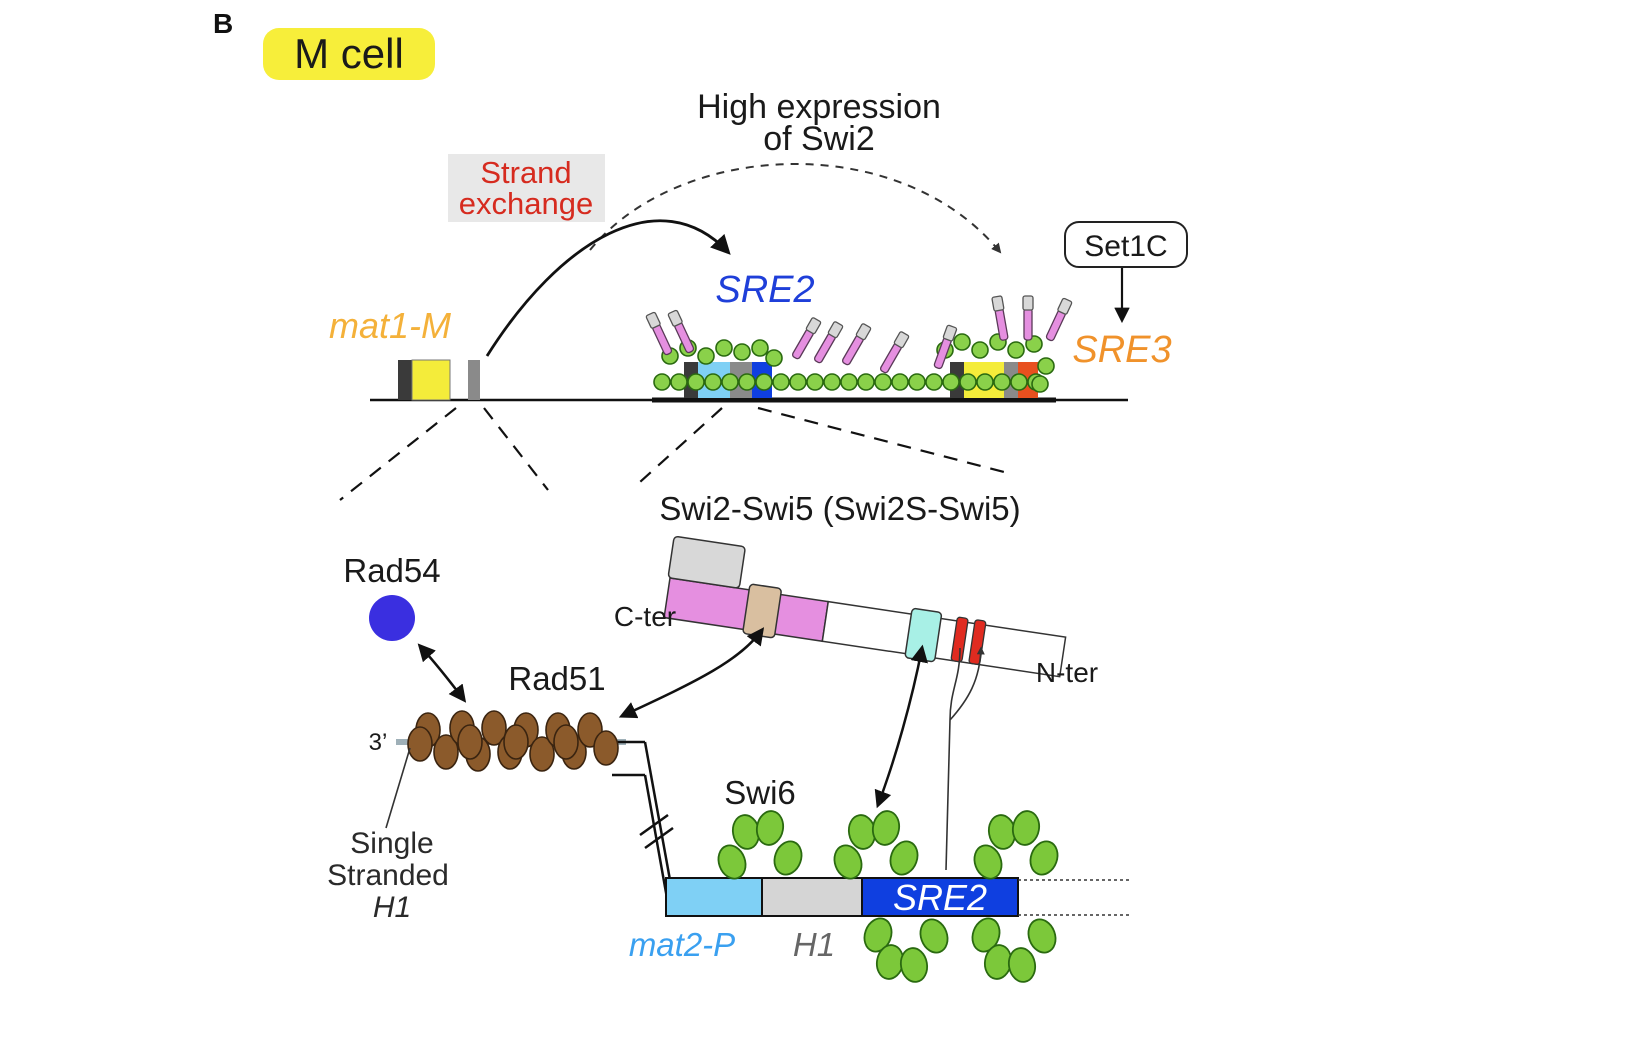  I want to click on ssdna-label-line1: Single, so click(391, 843).